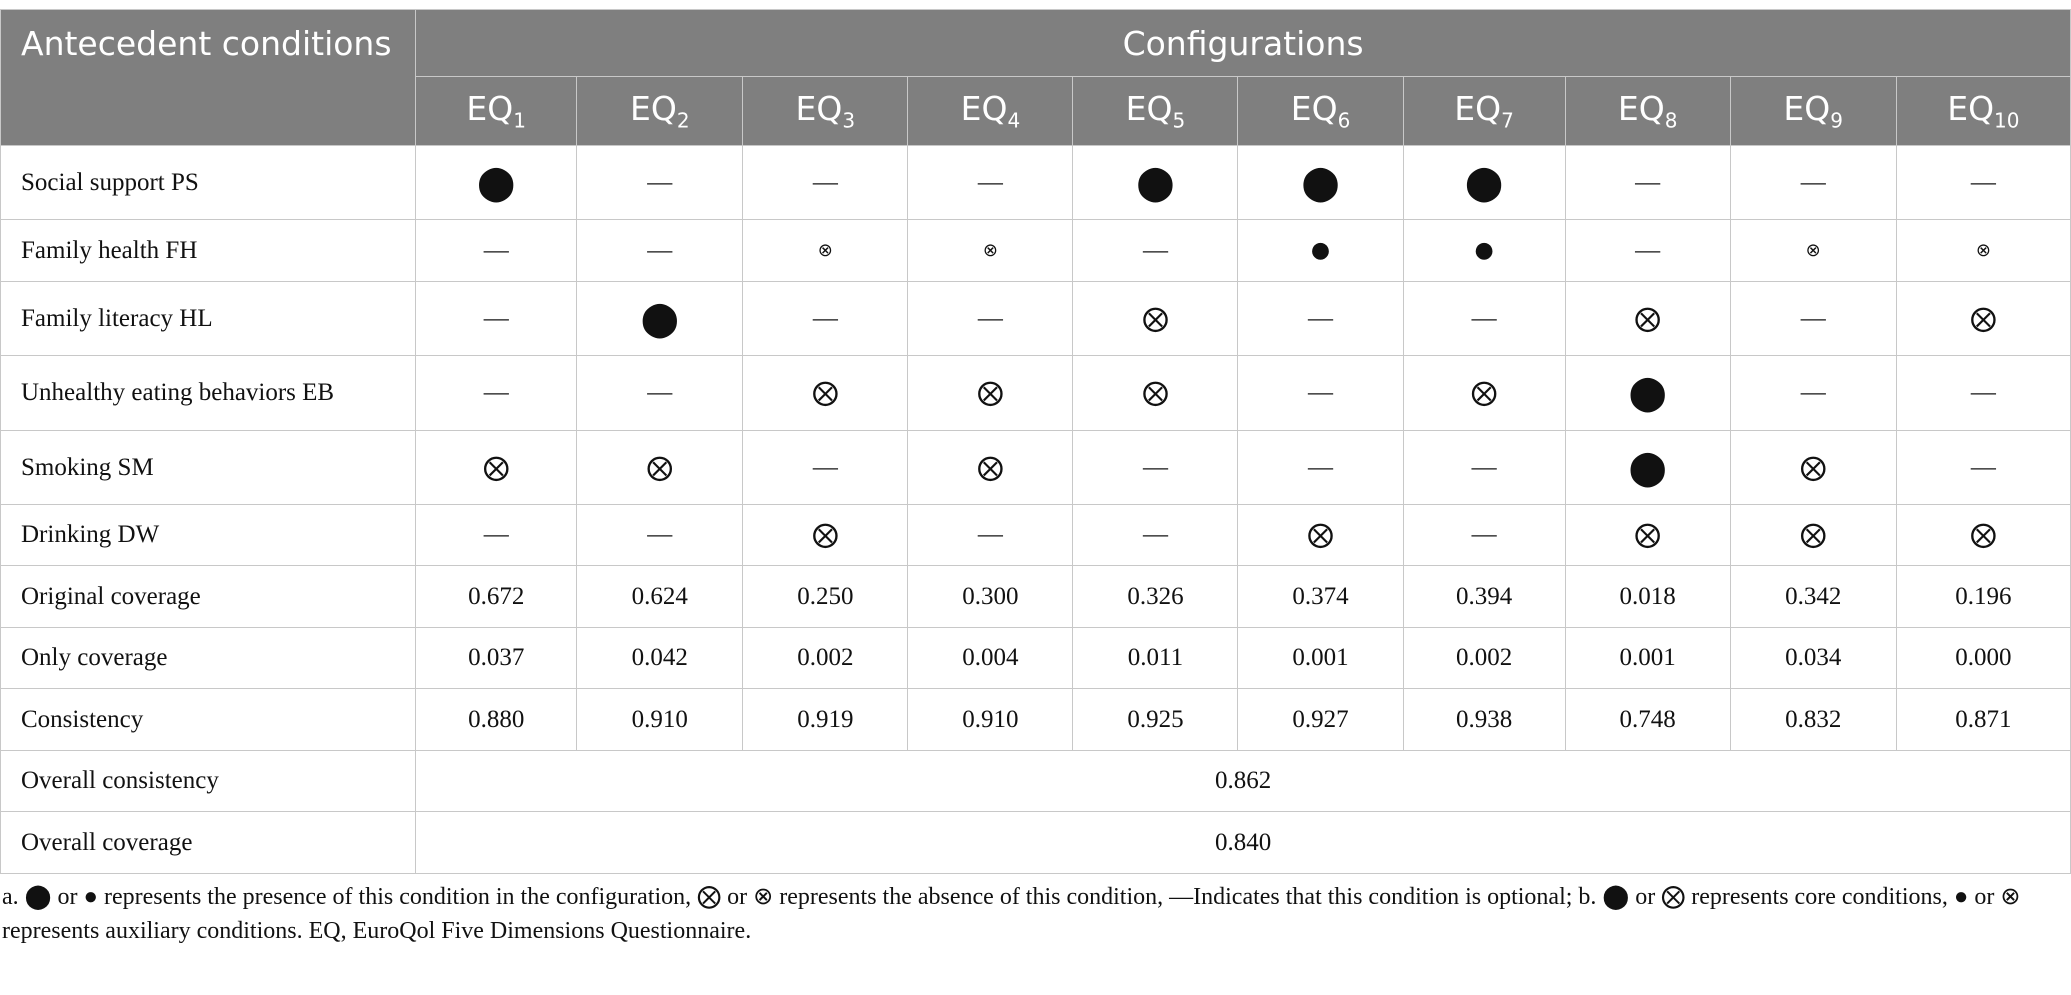 Image resolution: width=2071 pixels, height=995 pixels. Describe the element at coordinates (683, 120) in the screenshot. I see `column-sub: 2` at that location.